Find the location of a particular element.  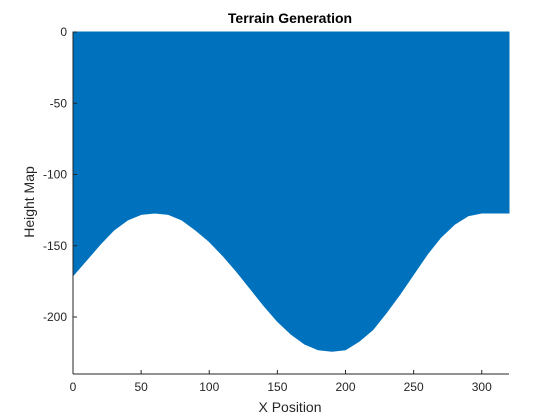

x-tick-label: 250 is located at coordinates (414, 387).